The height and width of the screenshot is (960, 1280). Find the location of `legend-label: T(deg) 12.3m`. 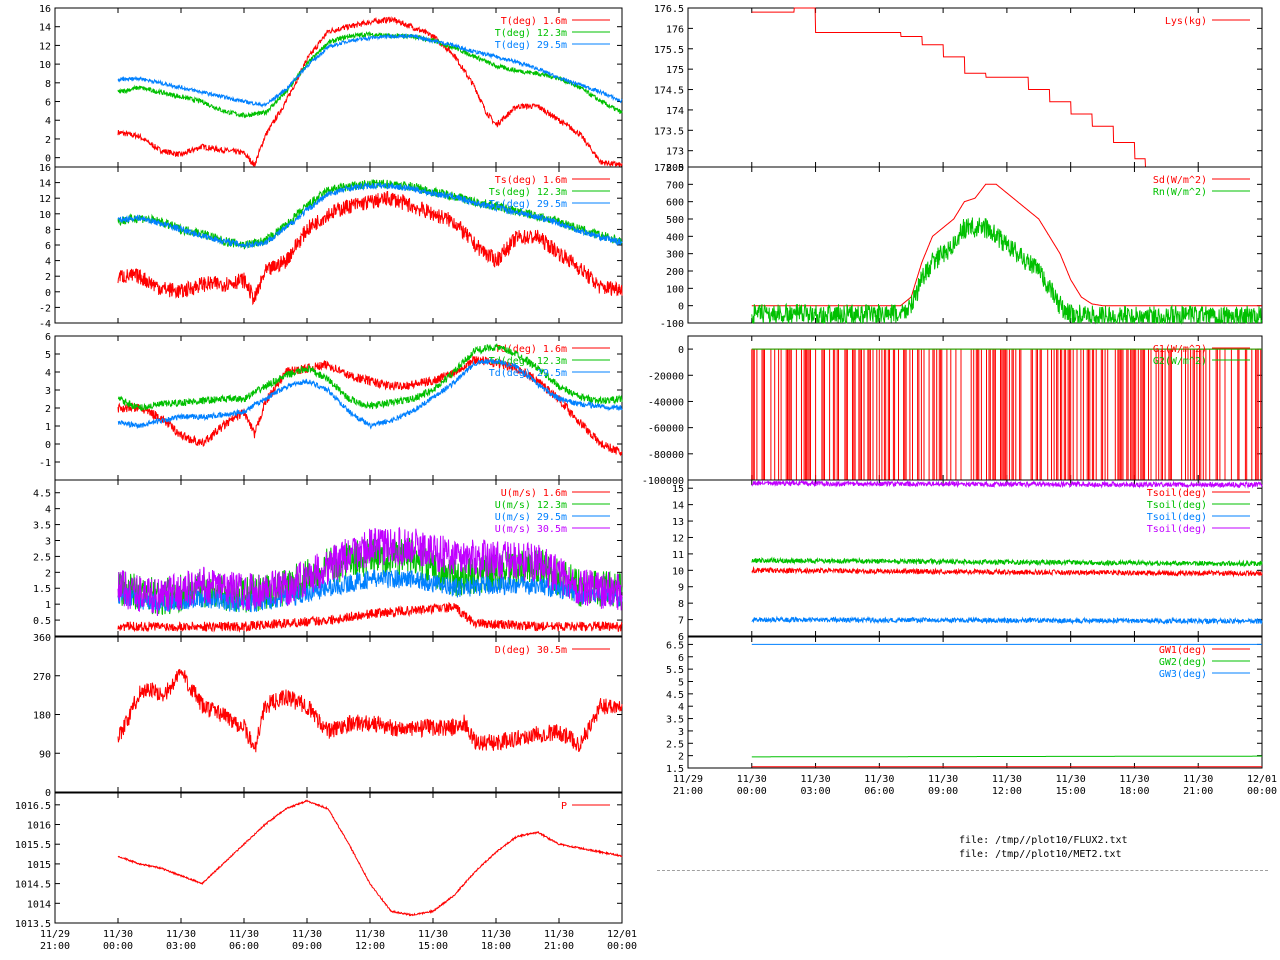

legend-label: T(deg) 12.3m is located at coordinates (531, 33).